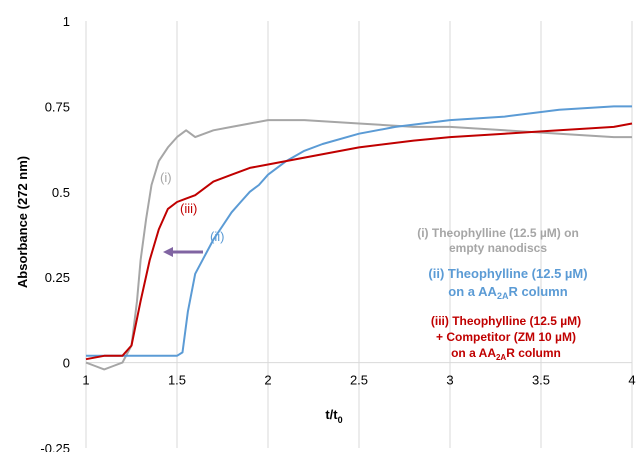 Image resolution: width=636 pixels, height=452 pixels. What do you see at coordinates (177, 380) in the screenshot?
I see `x-tick-label: 1.5` at bounding box center [177, 380].